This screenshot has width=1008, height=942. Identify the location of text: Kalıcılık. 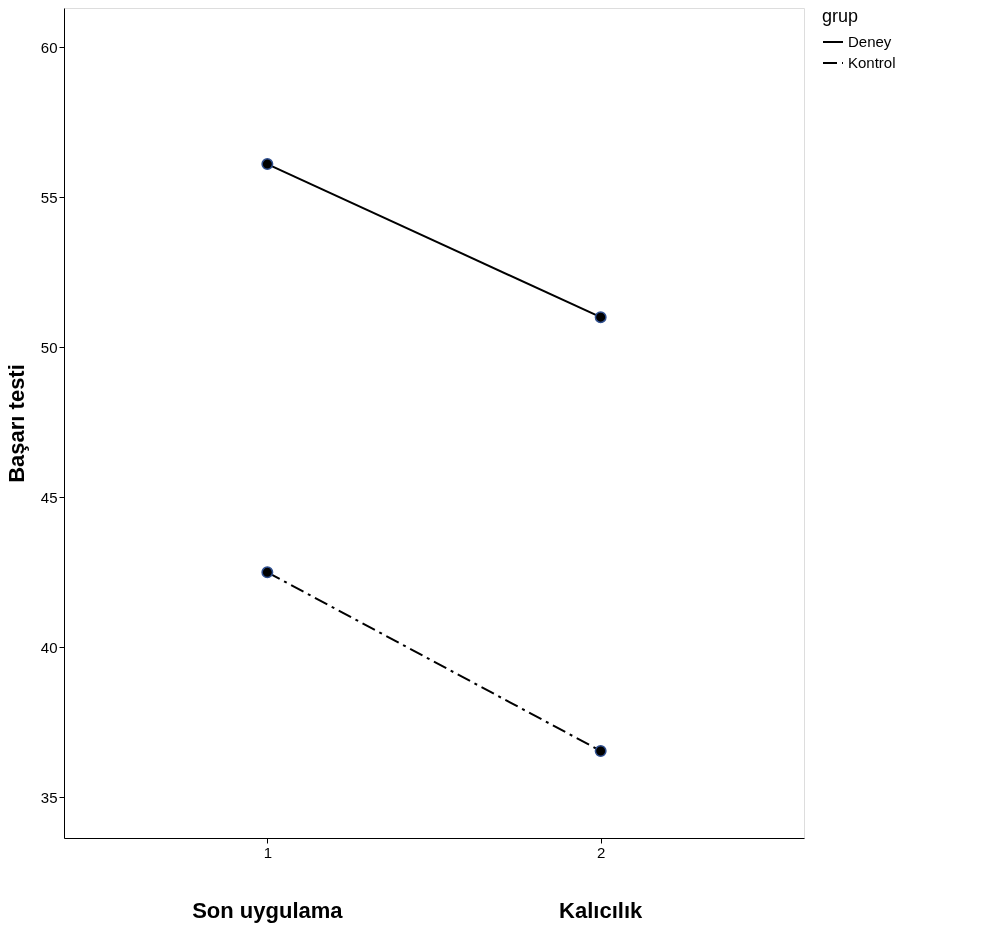
(601, 910).